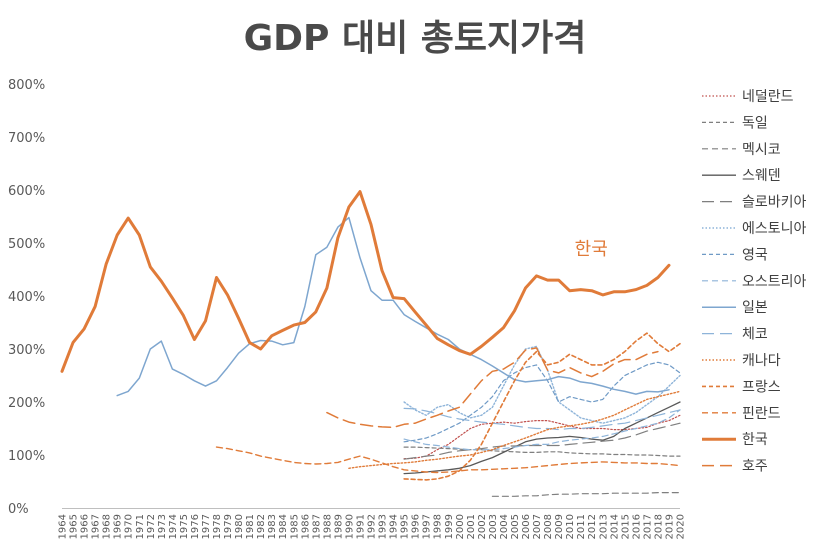 This screenshot has width=831, height=554. Describe the element at coordinates (658, 526) in the screenshot. I see `x-tick-label: 2018` at that location.